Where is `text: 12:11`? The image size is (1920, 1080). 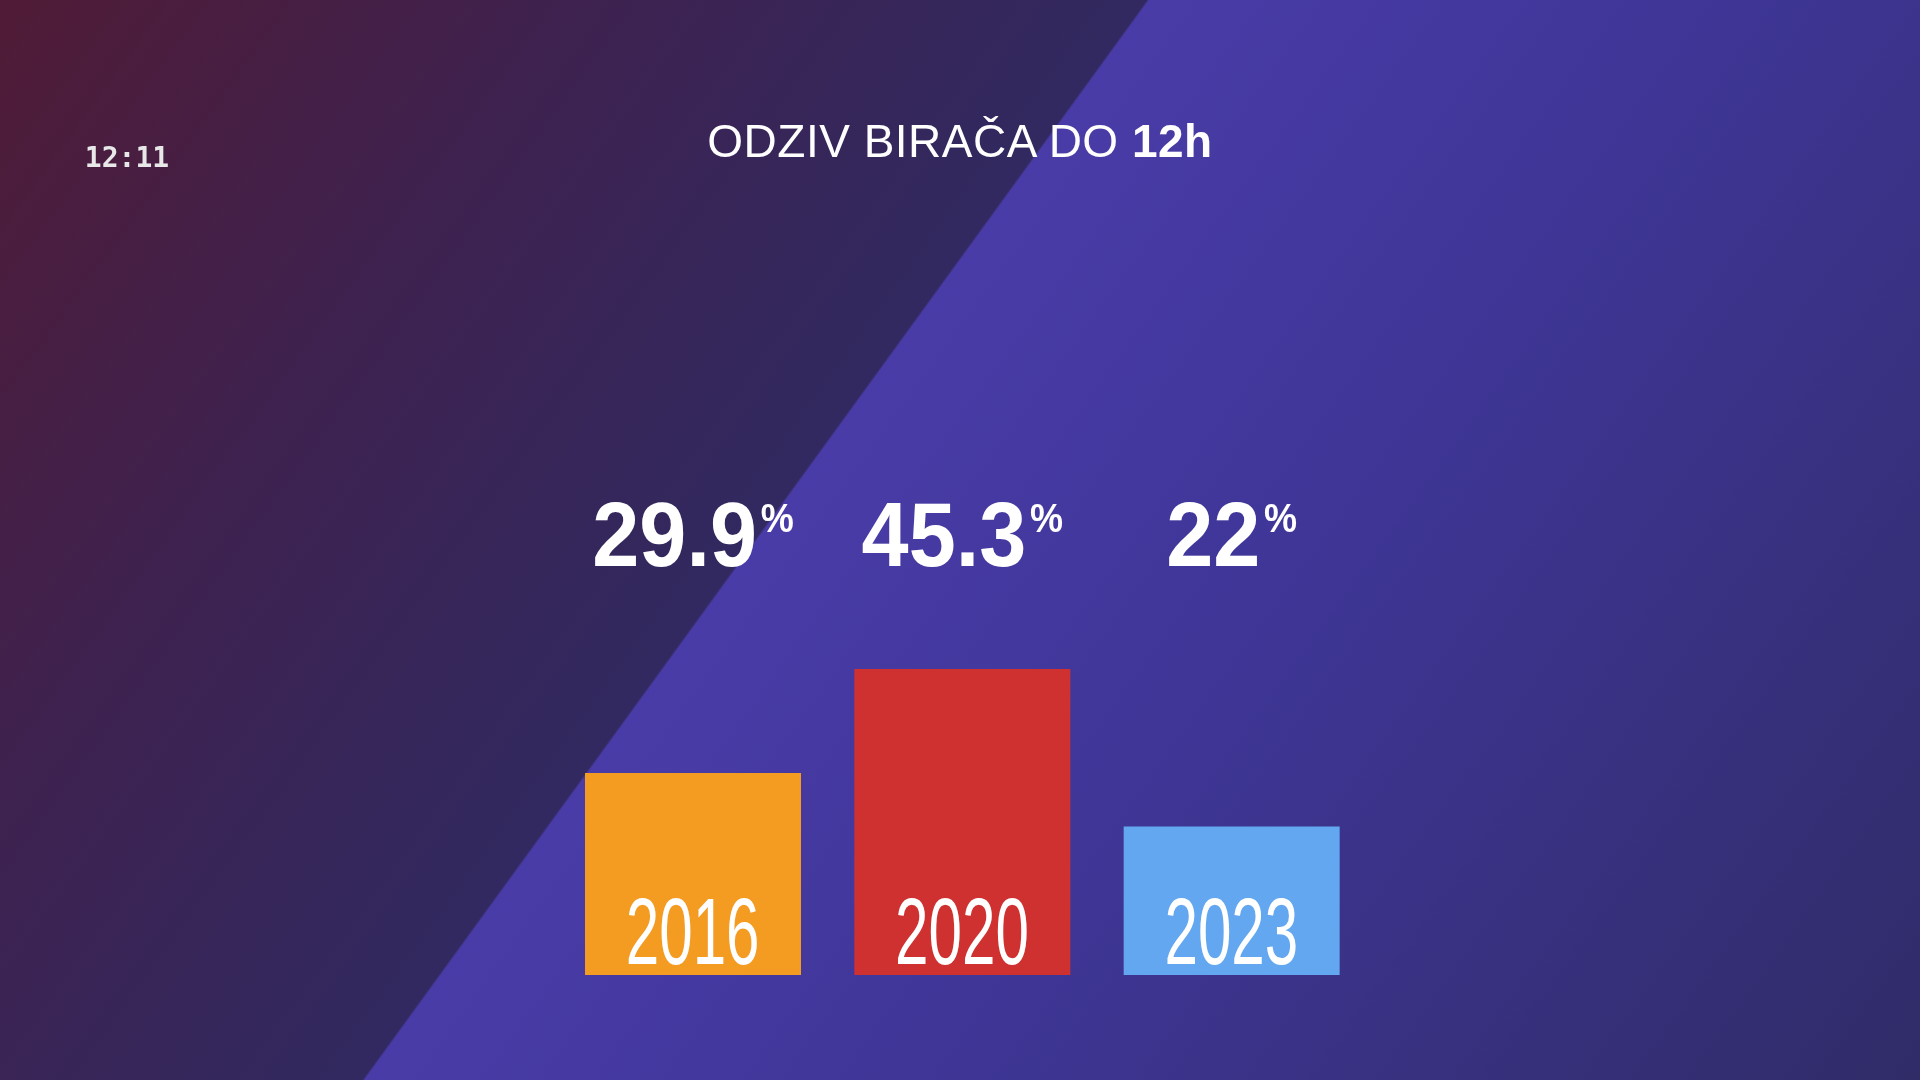 text: 12:11 is located at coordinates (127, 157).